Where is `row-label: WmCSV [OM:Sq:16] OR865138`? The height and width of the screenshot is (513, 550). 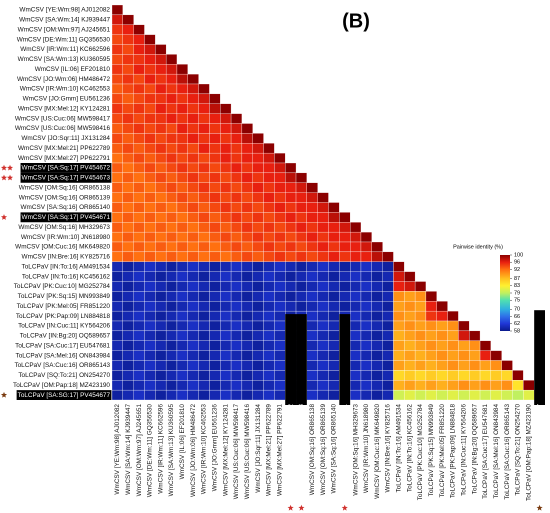
row-label: WmCSV [OM:Sq:16] OR865138 is located at coordinates (65, 187).